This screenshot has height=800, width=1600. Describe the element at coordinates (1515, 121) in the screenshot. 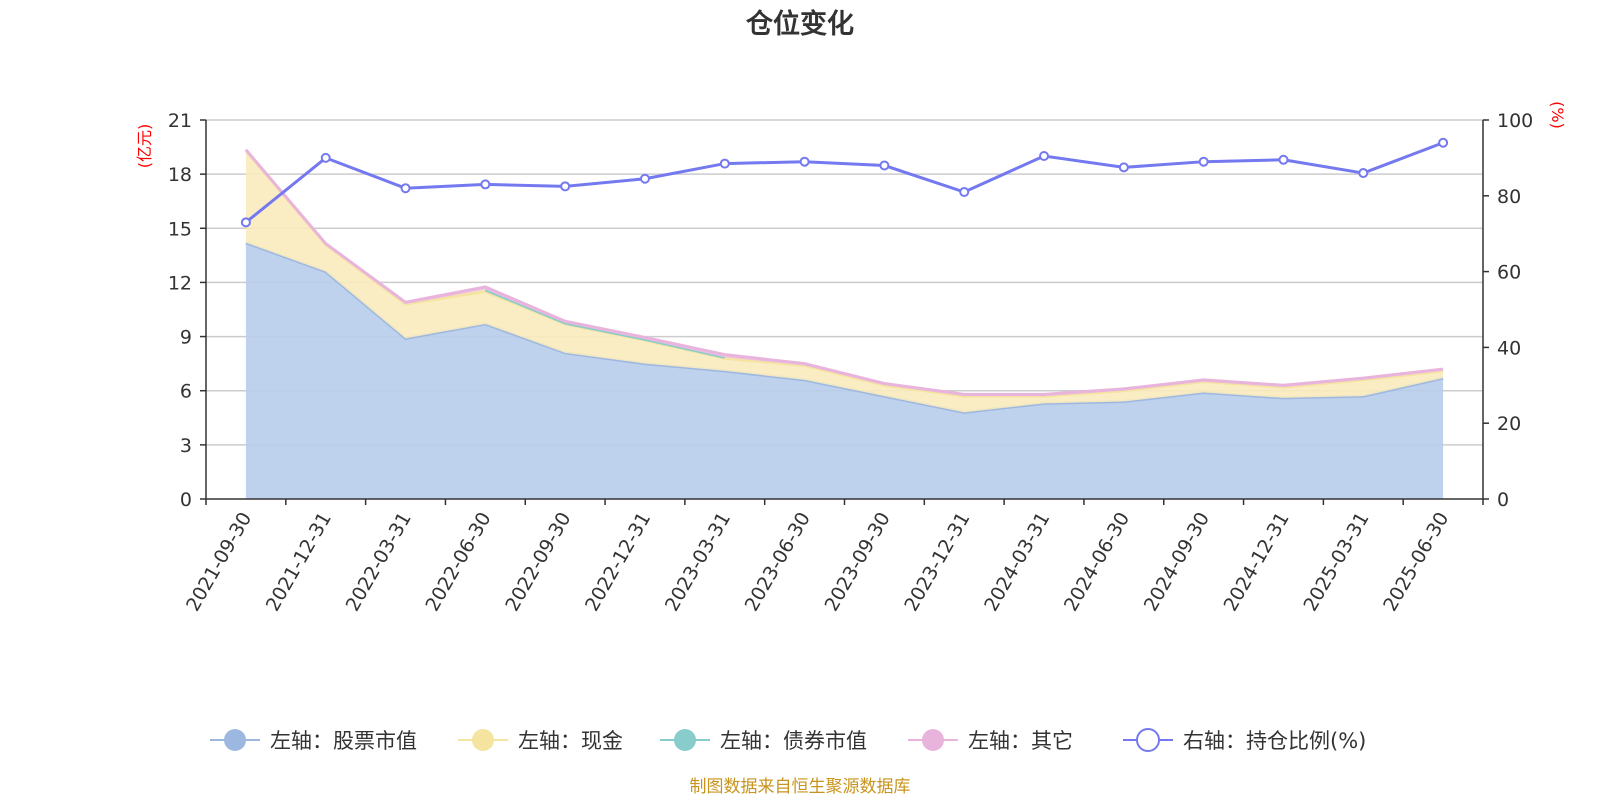

I see `right-tick-label: 100` at that location.